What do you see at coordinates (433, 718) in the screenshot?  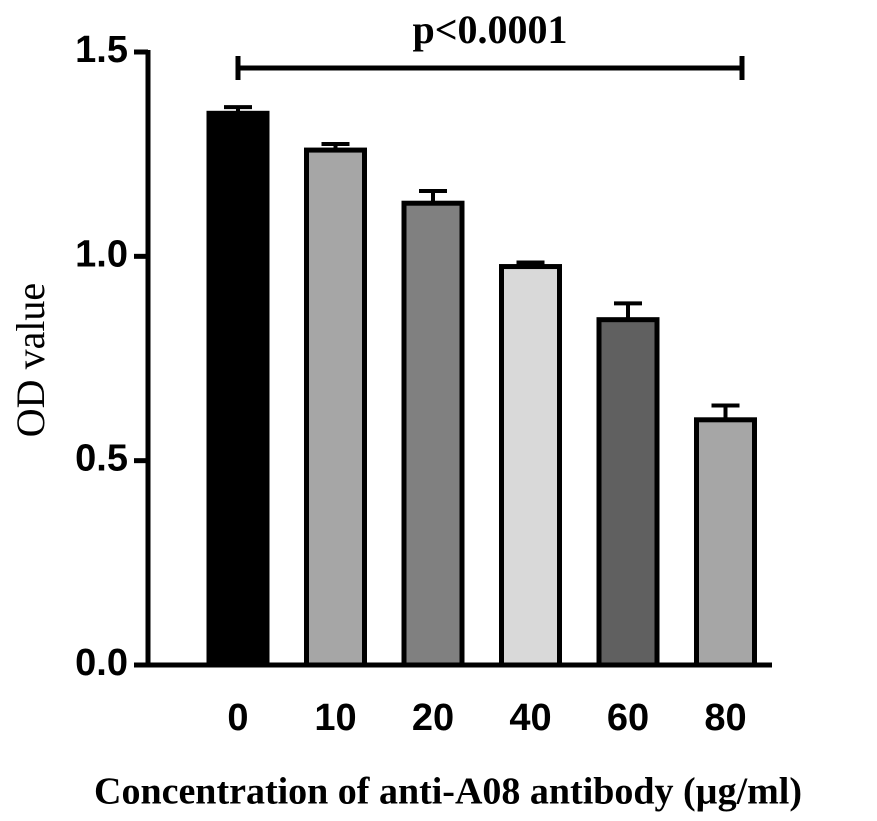 I see `x-tick-label: 20` at bounding box center [433, 718].